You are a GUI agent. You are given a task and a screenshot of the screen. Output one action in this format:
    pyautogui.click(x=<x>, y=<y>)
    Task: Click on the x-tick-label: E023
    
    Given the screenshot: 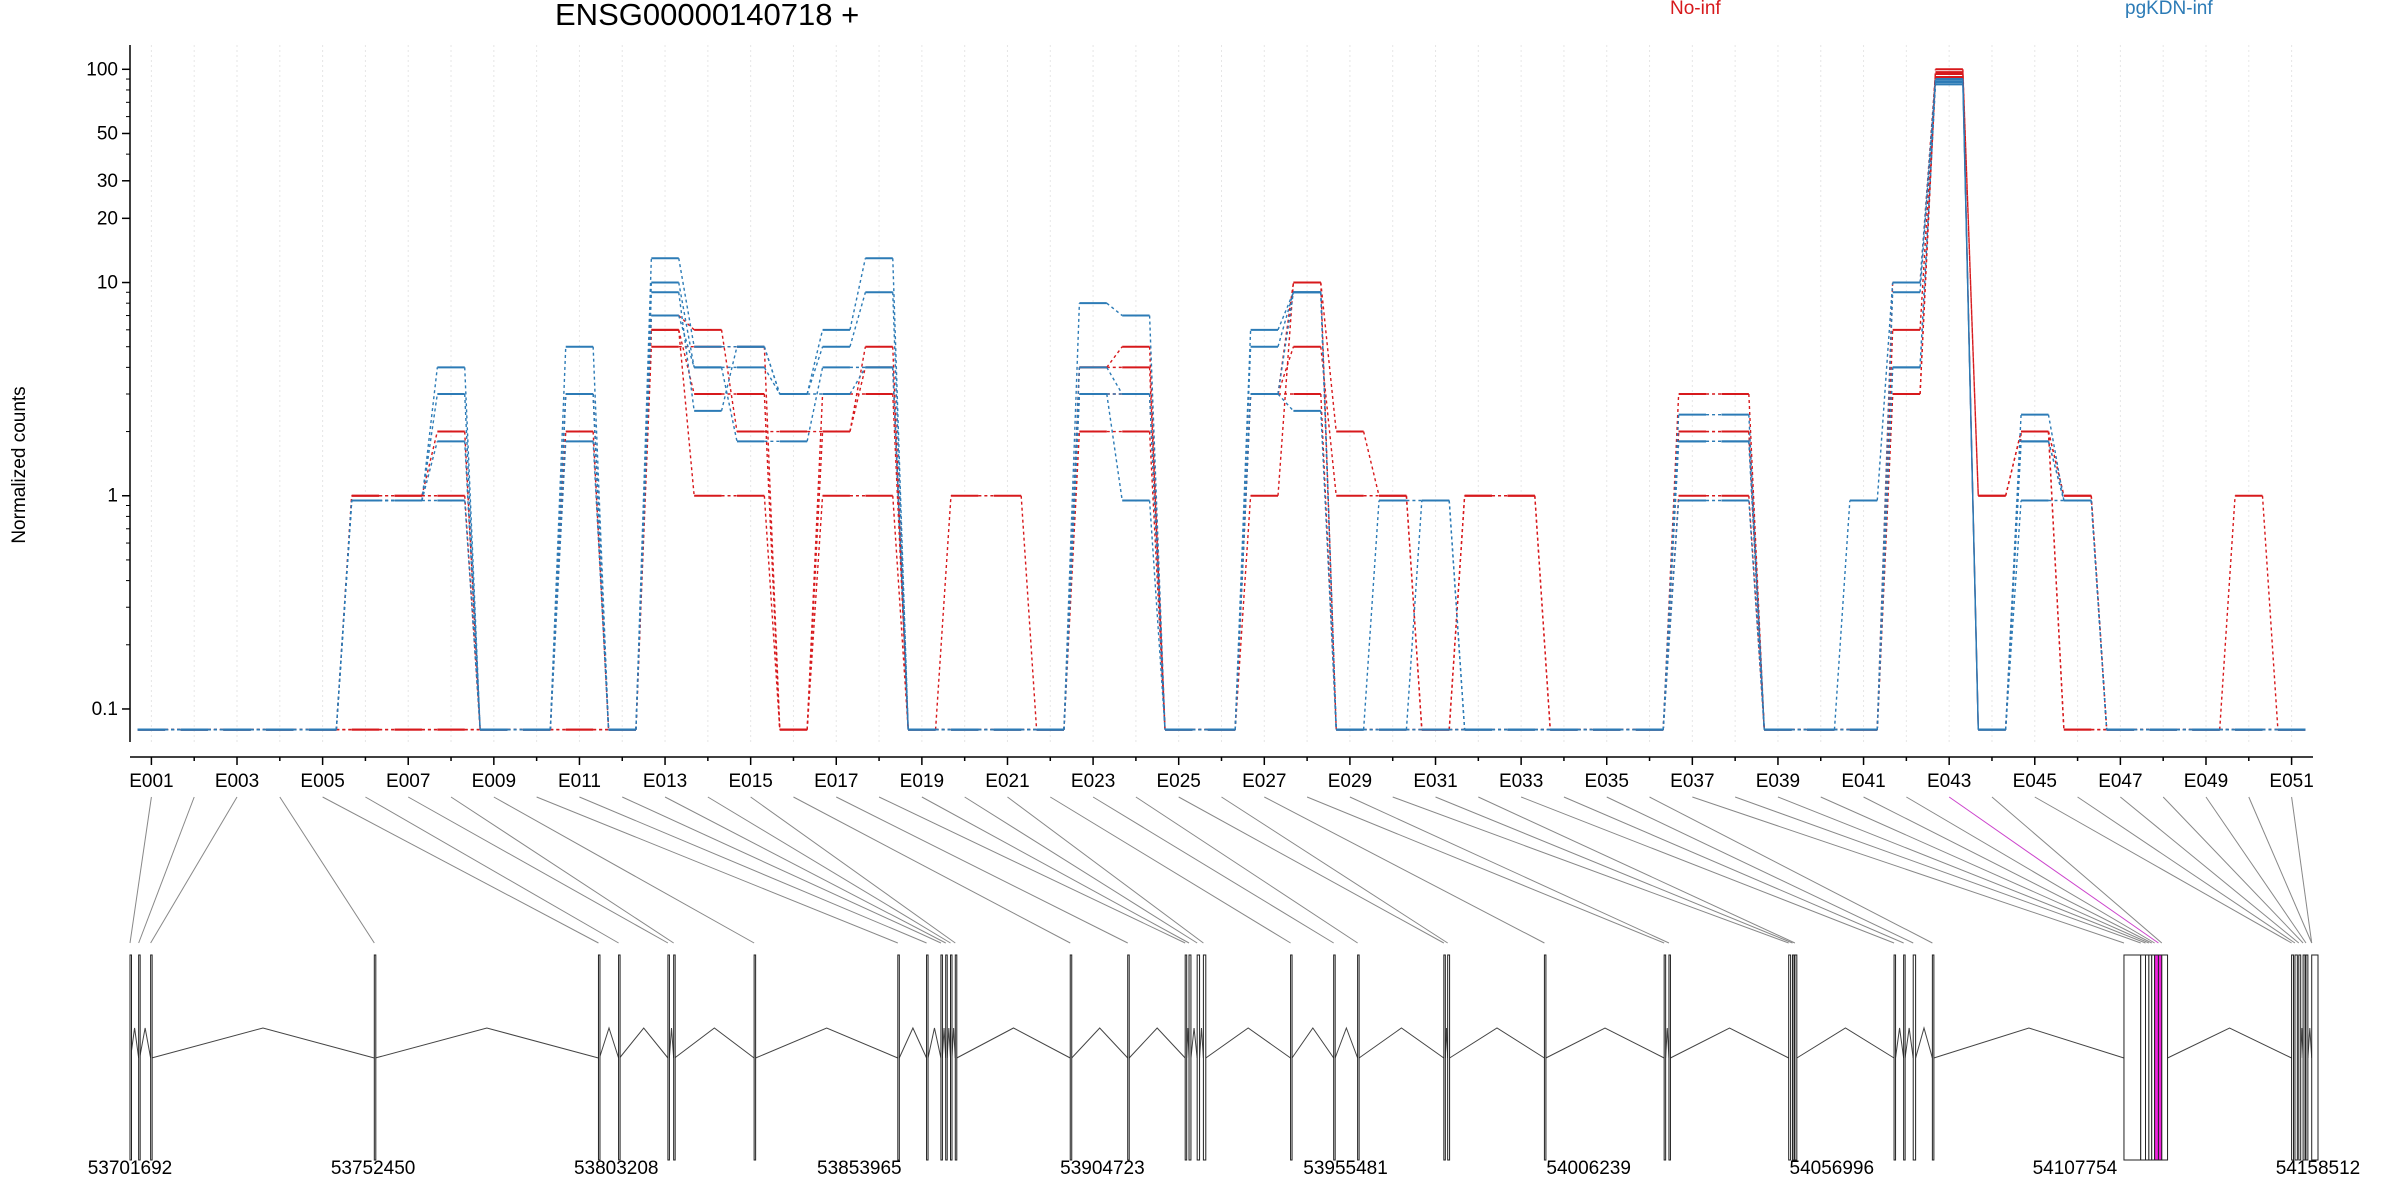 What is the action you would take?
    pyautogui.click(x=1093, y=781)
    